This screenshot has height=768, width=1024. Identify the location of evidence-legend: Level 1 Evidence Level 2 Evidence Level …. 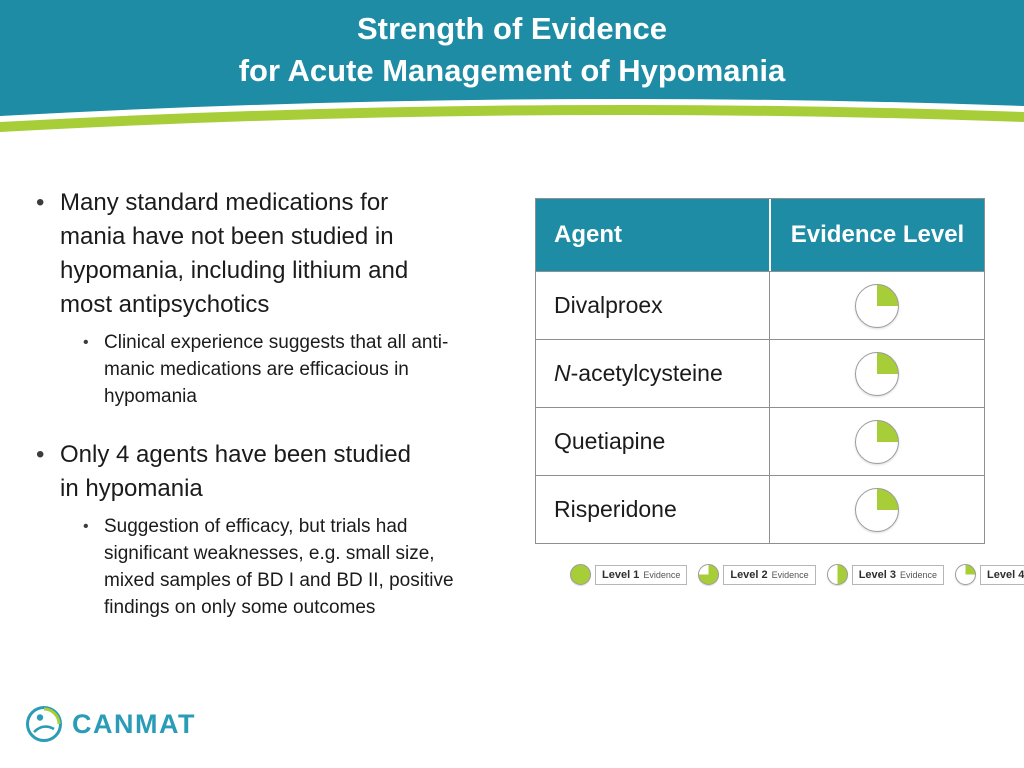
(797, 574).